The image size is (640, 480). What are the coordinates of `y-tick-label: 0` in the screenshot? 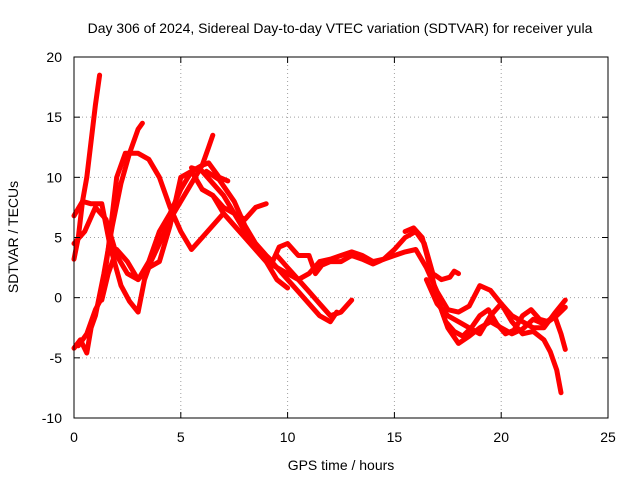 It's located at (58, 298).